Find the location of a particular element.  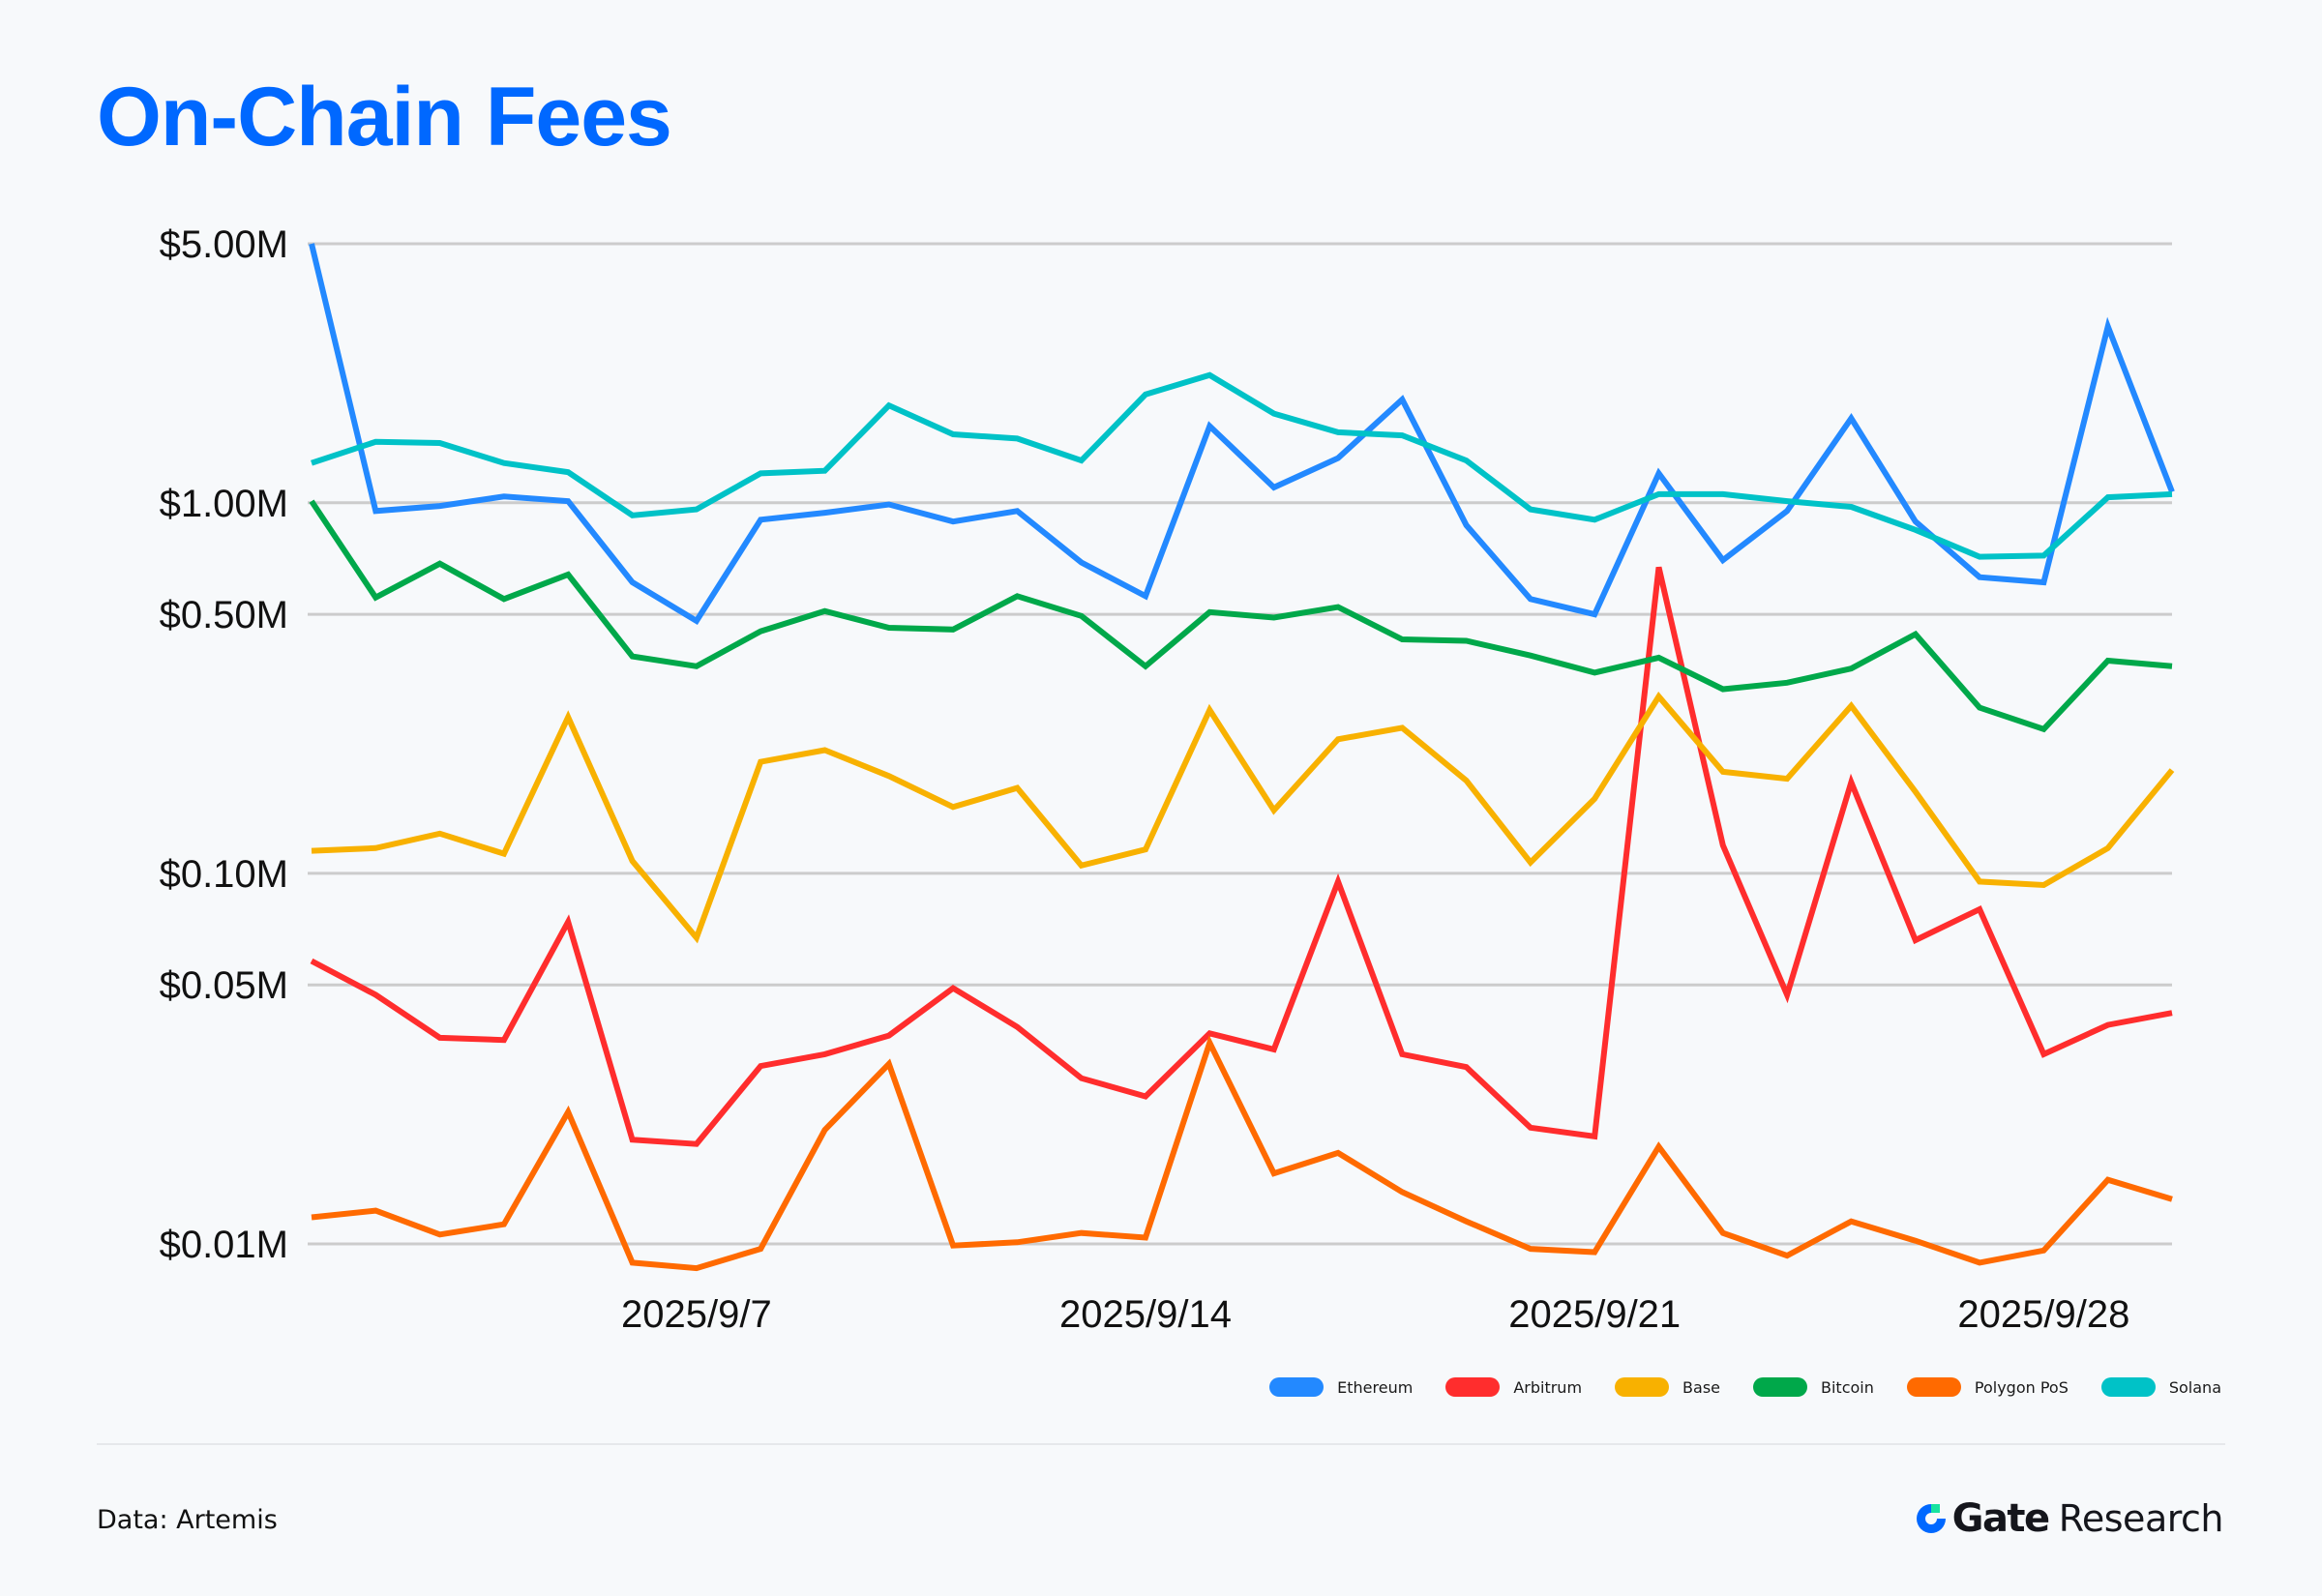

brand-suffix: Research is located at coordinates (2141, 1518).